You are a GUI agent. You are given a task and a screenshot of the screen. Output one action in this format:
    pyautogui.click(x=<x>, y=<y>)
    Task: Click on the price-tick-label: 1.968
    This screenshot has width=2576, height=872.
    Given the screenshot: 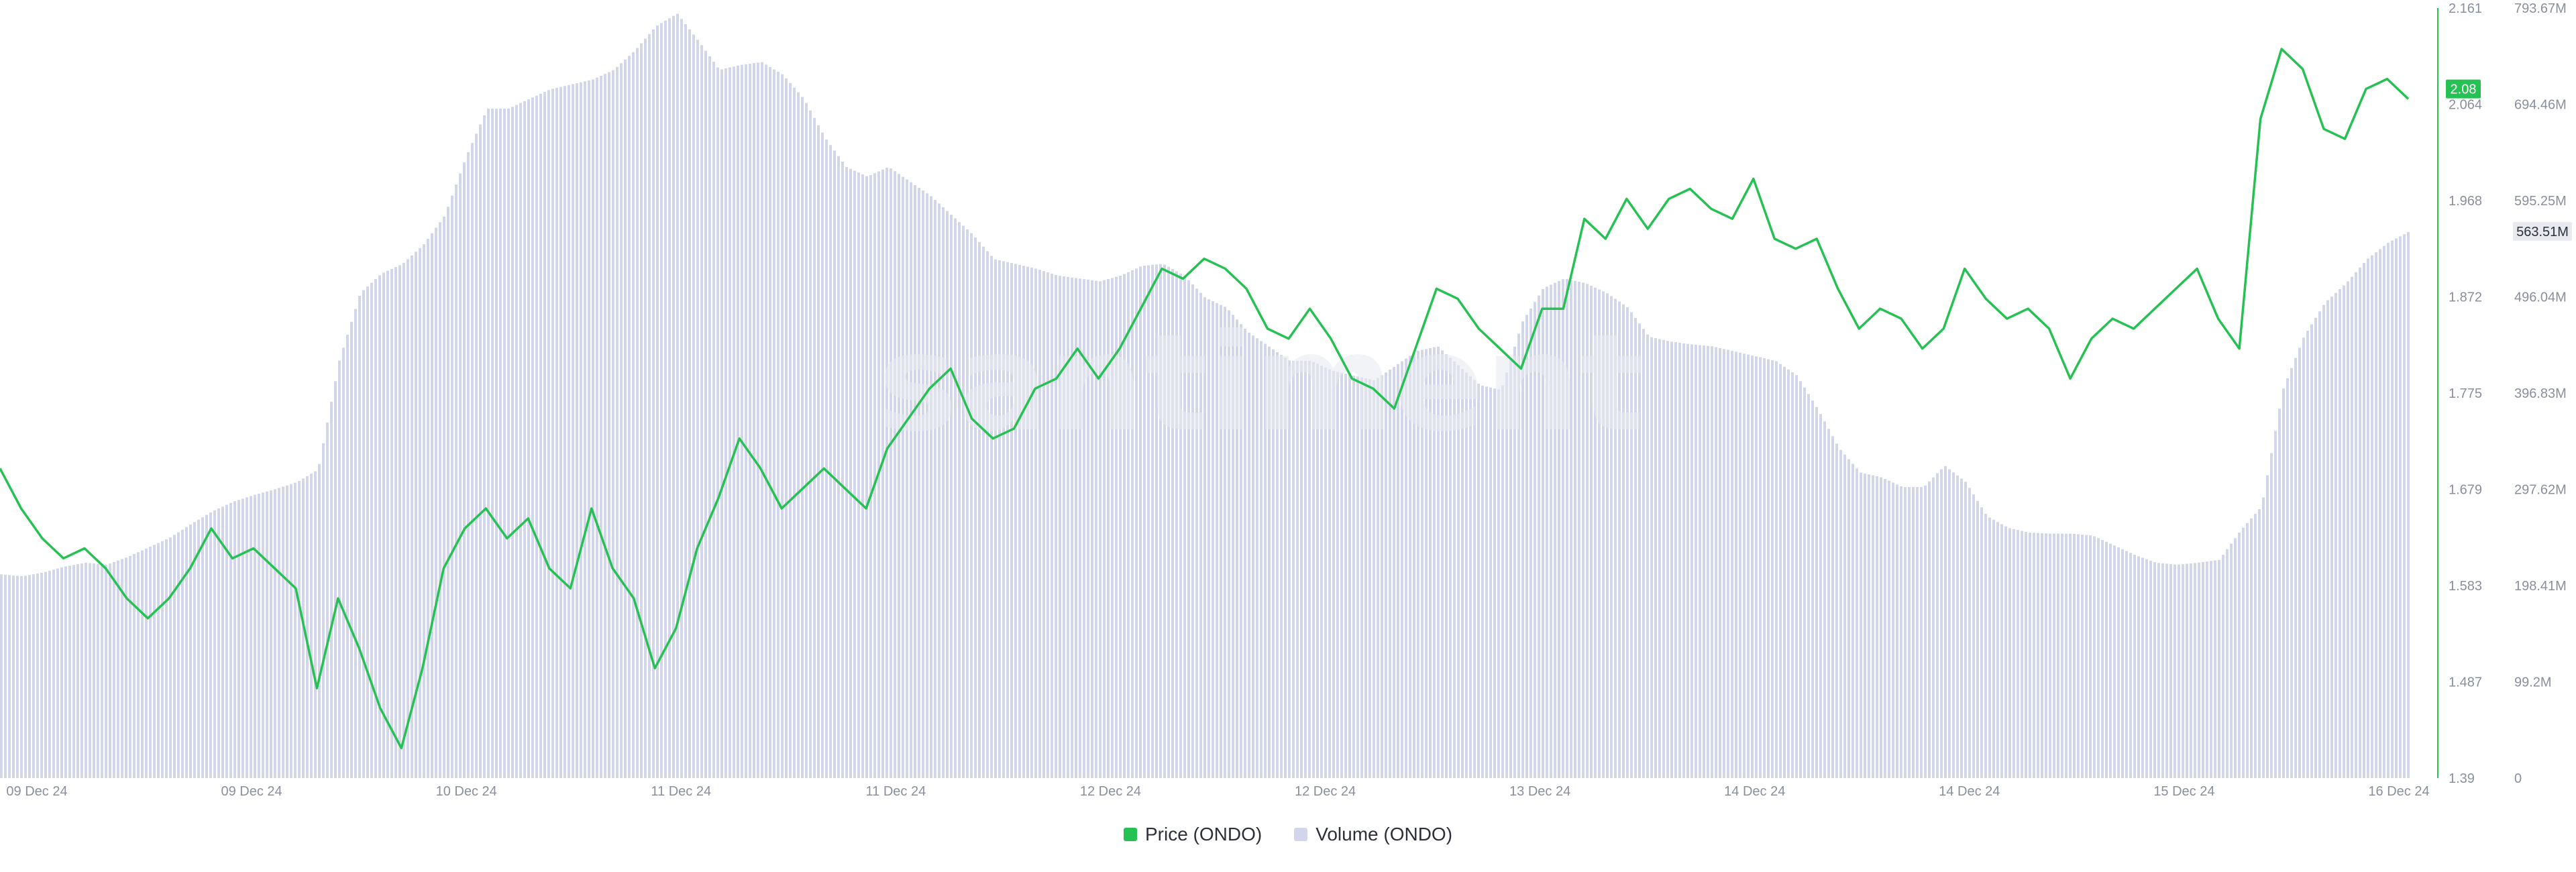 What is the action you would take?
    pyautogui.click(x=2465, y=201)
    